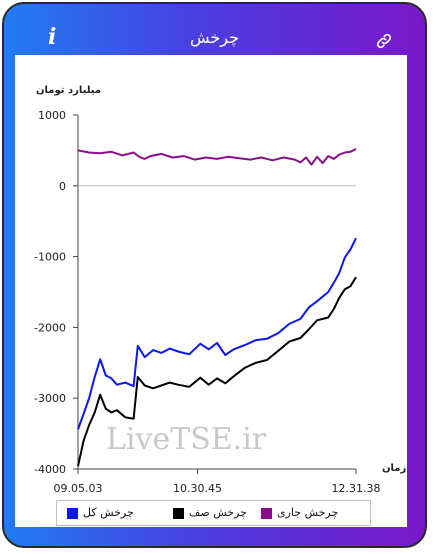 This screenshot has width=433, height=554. Describe the element at coordinates (52, 37) in the screenshot. I see `info-icon: i` at that location.